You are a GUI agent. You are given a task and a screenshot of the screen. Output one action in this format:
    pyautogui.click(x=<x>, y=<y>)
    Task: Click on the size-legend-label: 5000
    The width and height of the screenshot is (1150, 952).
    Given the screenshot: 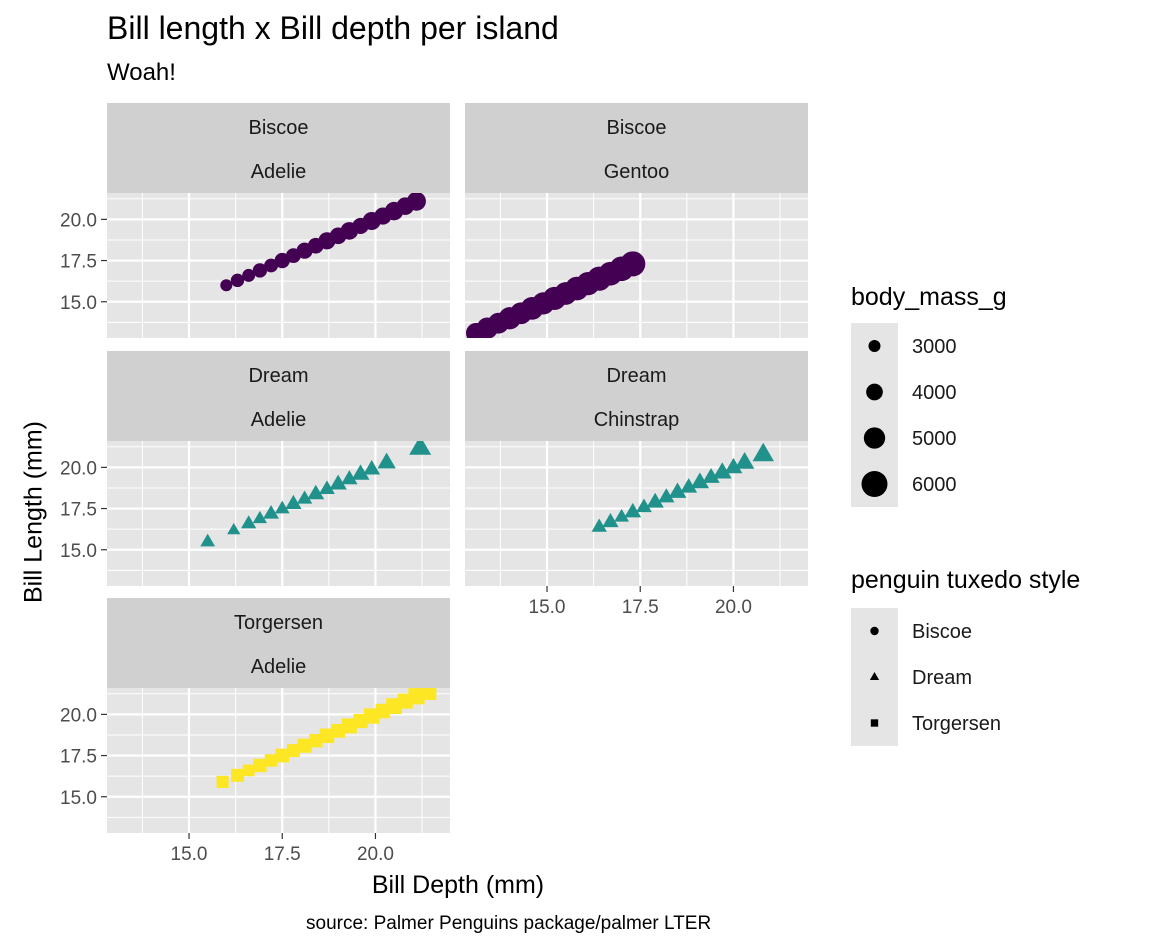 What is the action you would take?
    pyautogui.click(x=934, y=439)
    